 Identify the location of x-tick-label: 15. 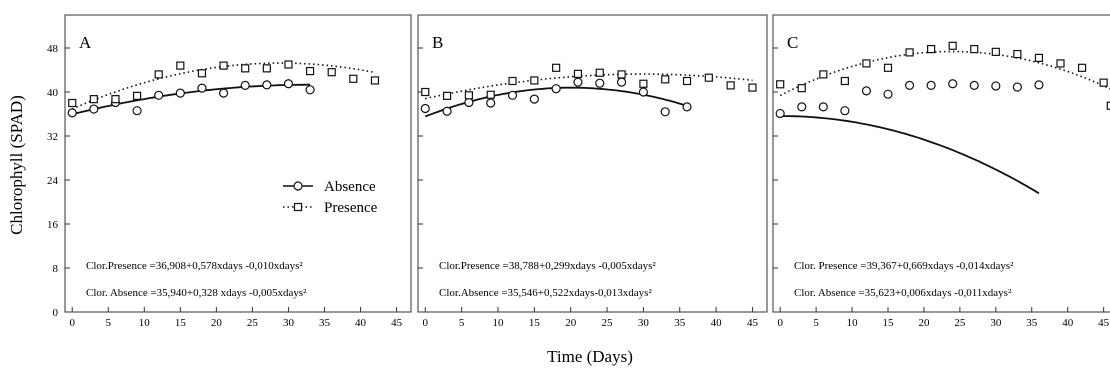
(889, 323).